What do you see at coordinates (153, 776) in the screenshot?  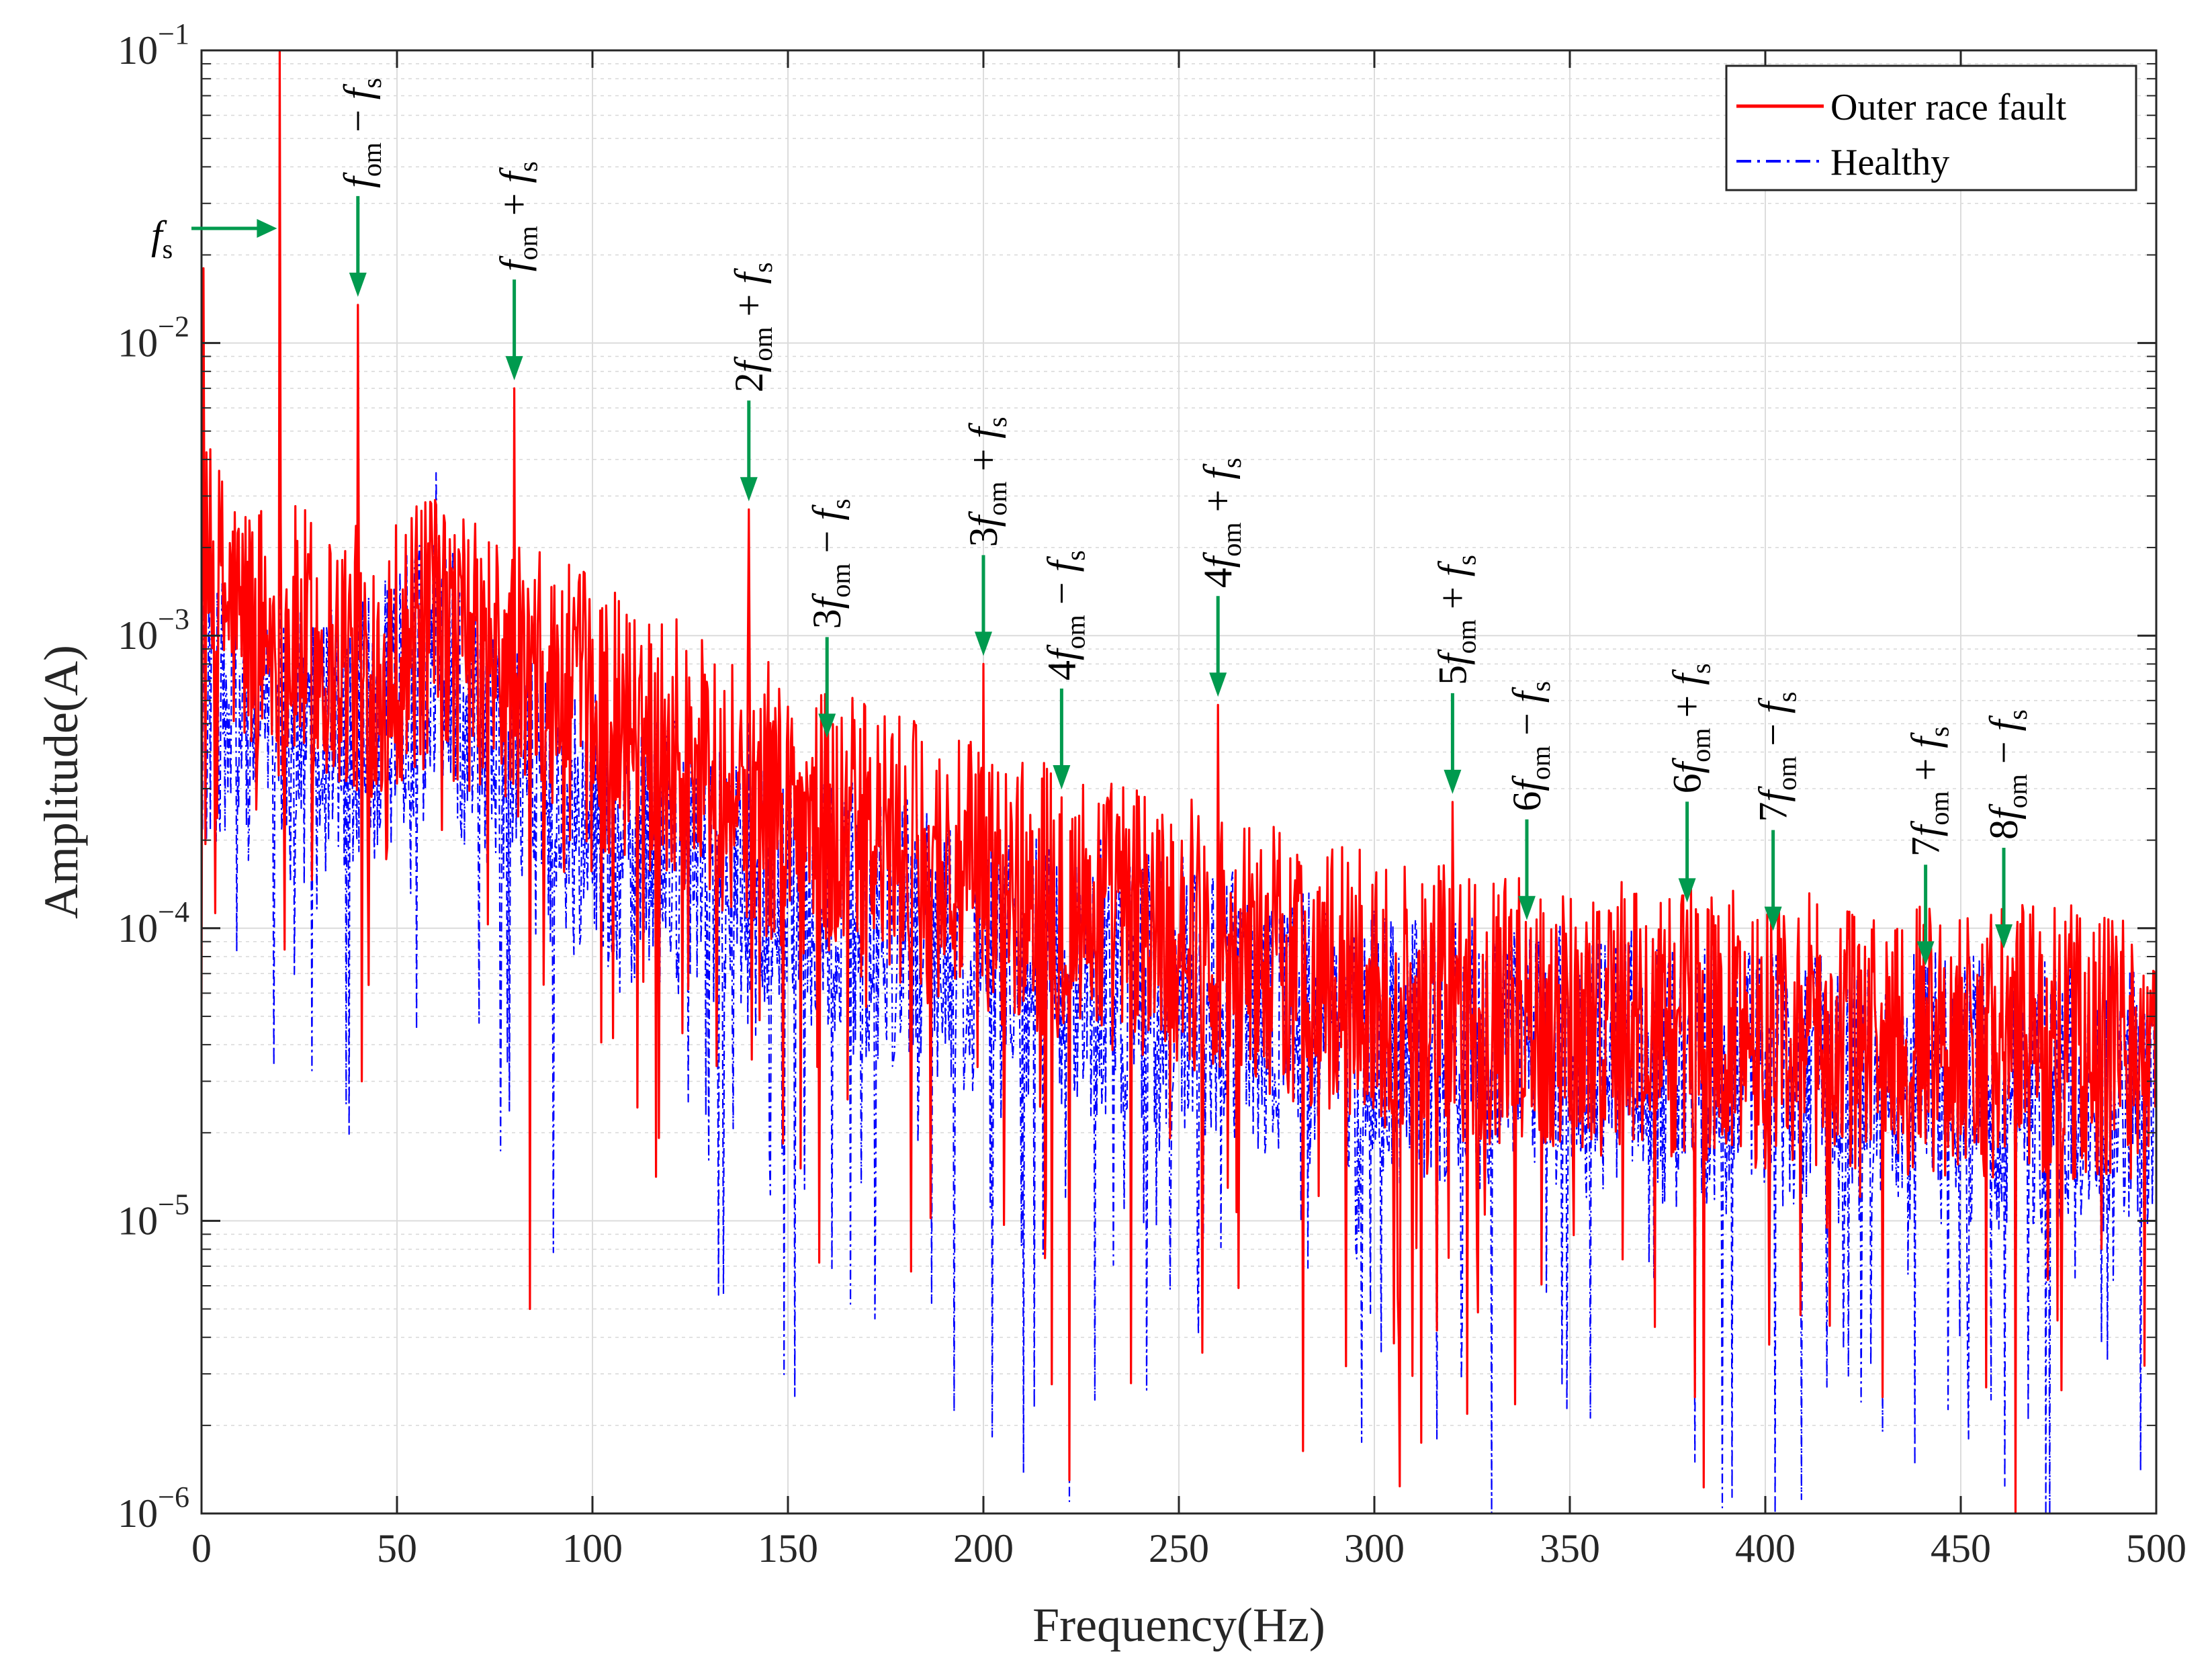 I see `y-tick-labels: 10⁻⁶ 10⁻⁵ 10⁻⁴ 10⁻³ 10⁻² 10⁻¹` at bounding box center [153, 776].